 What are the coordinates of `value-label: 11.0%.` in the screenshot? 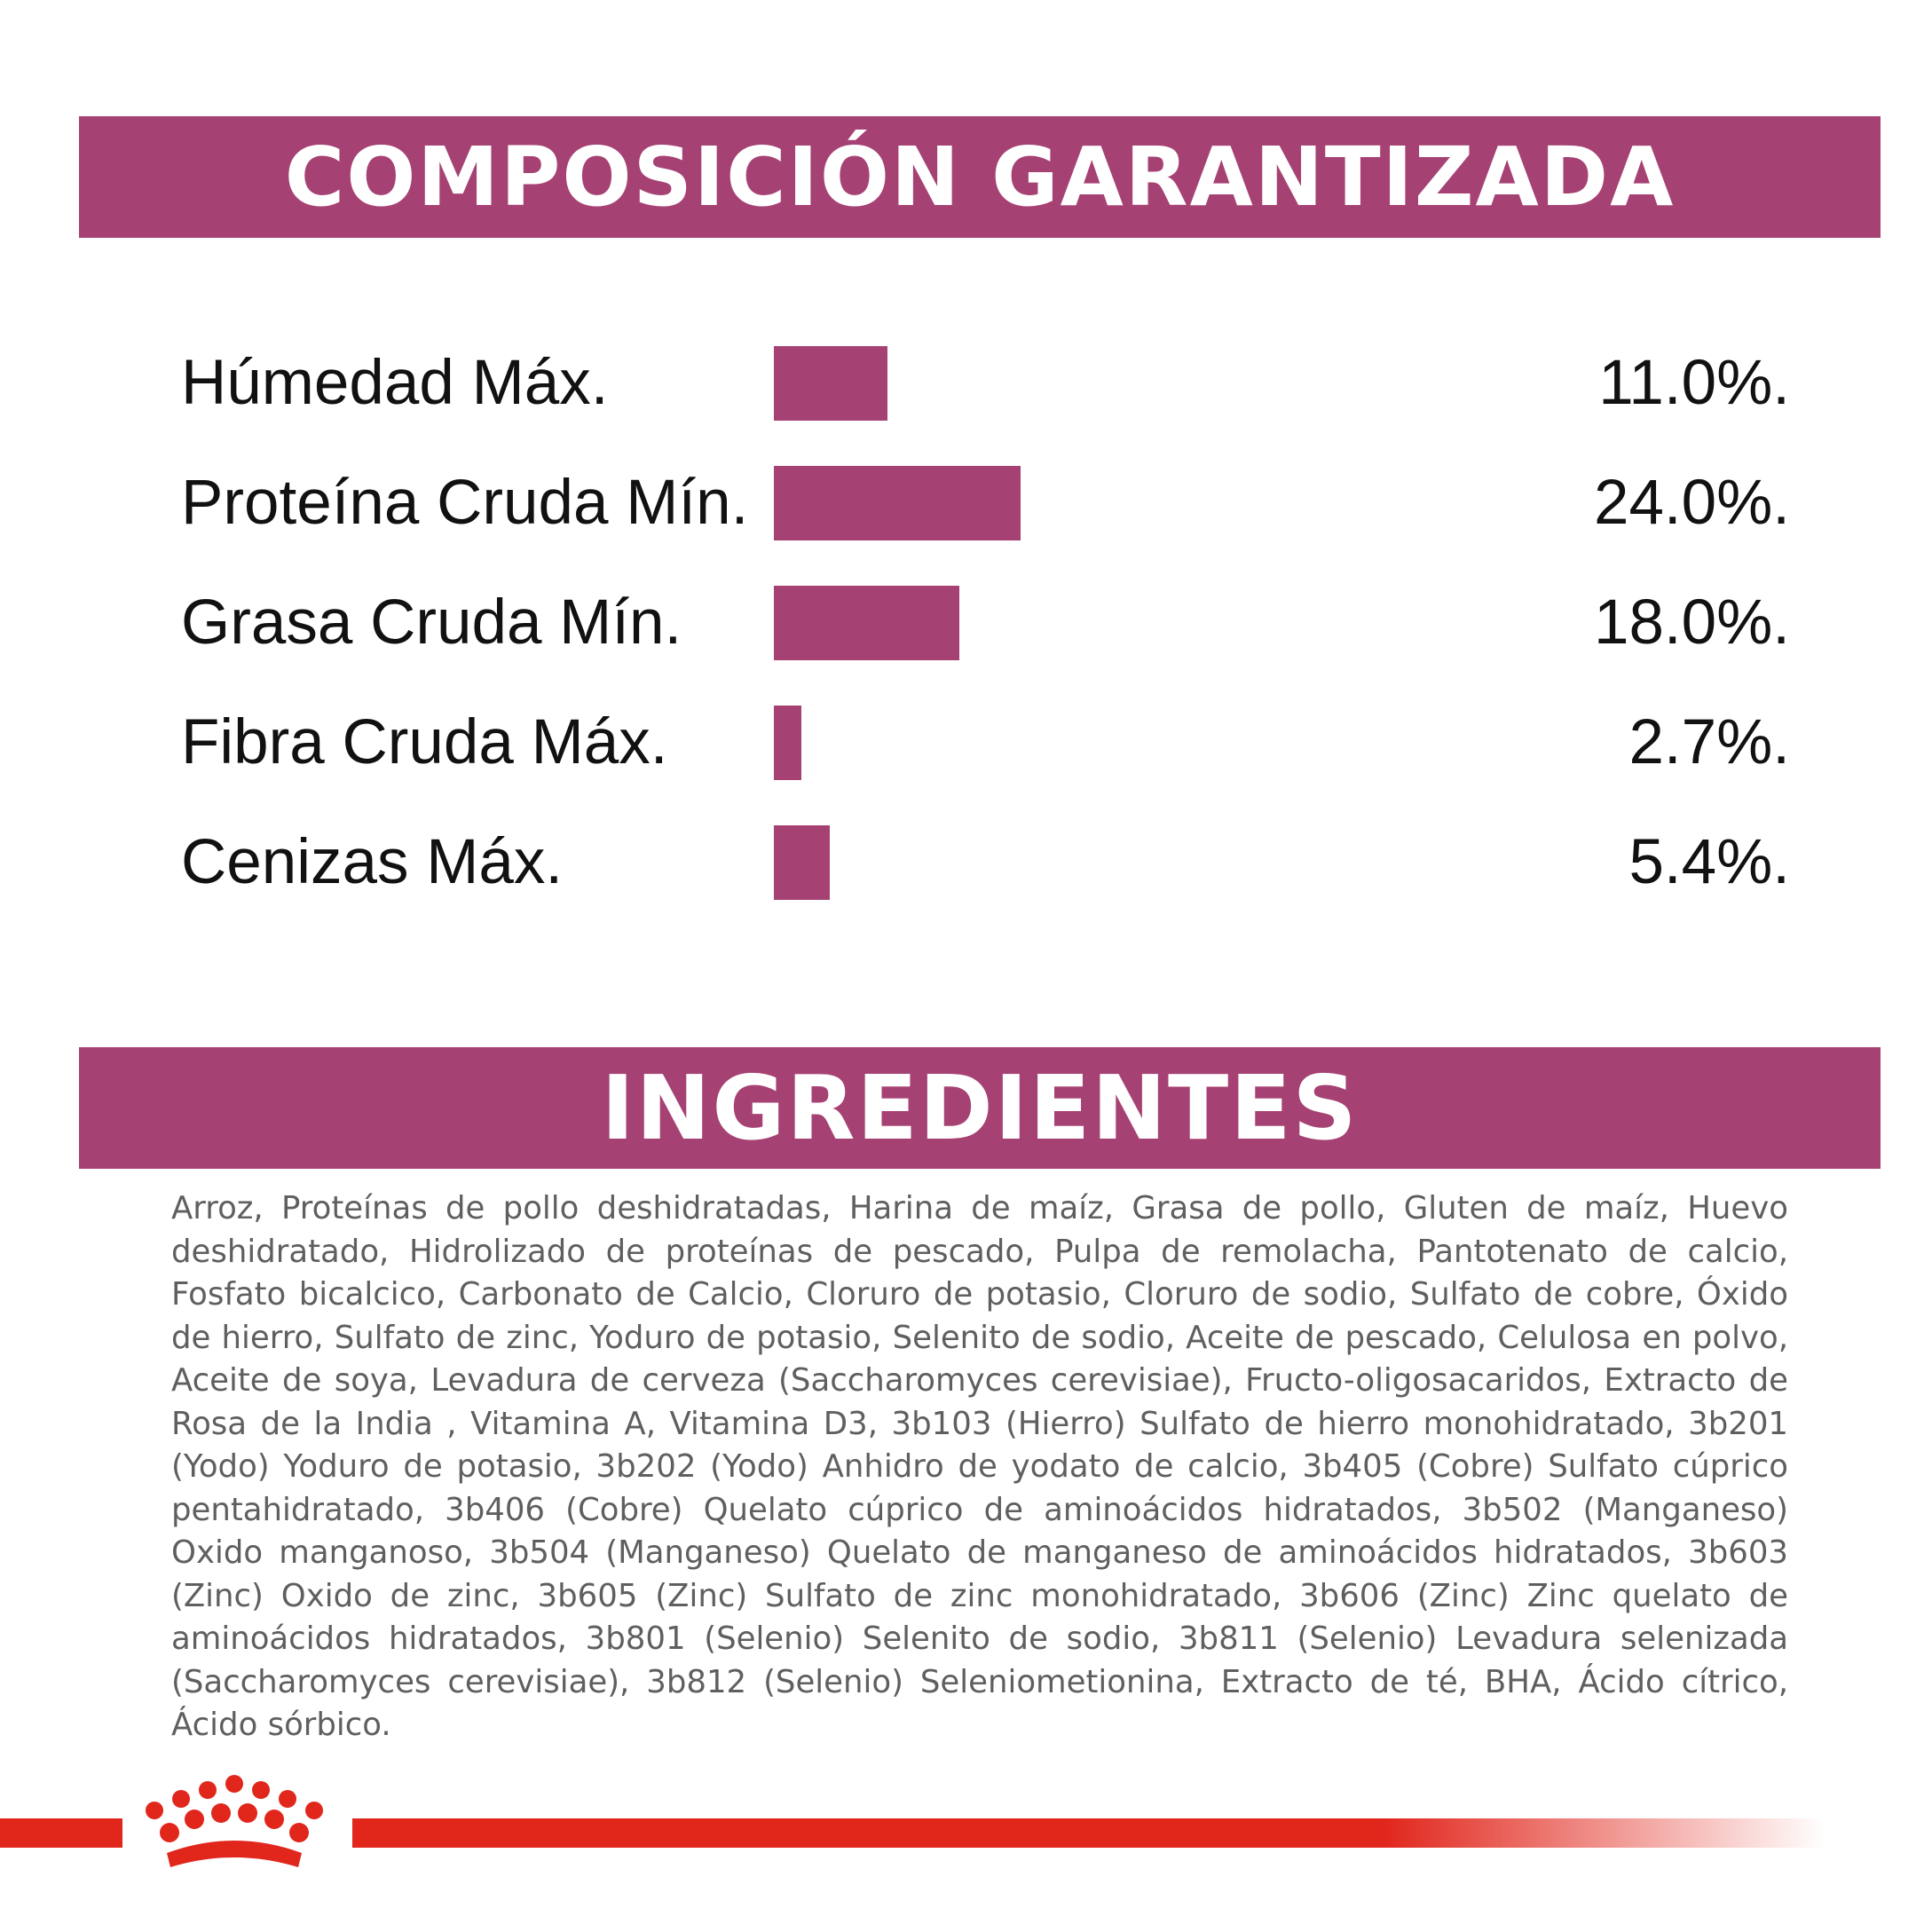 It's located at (1694, 383).